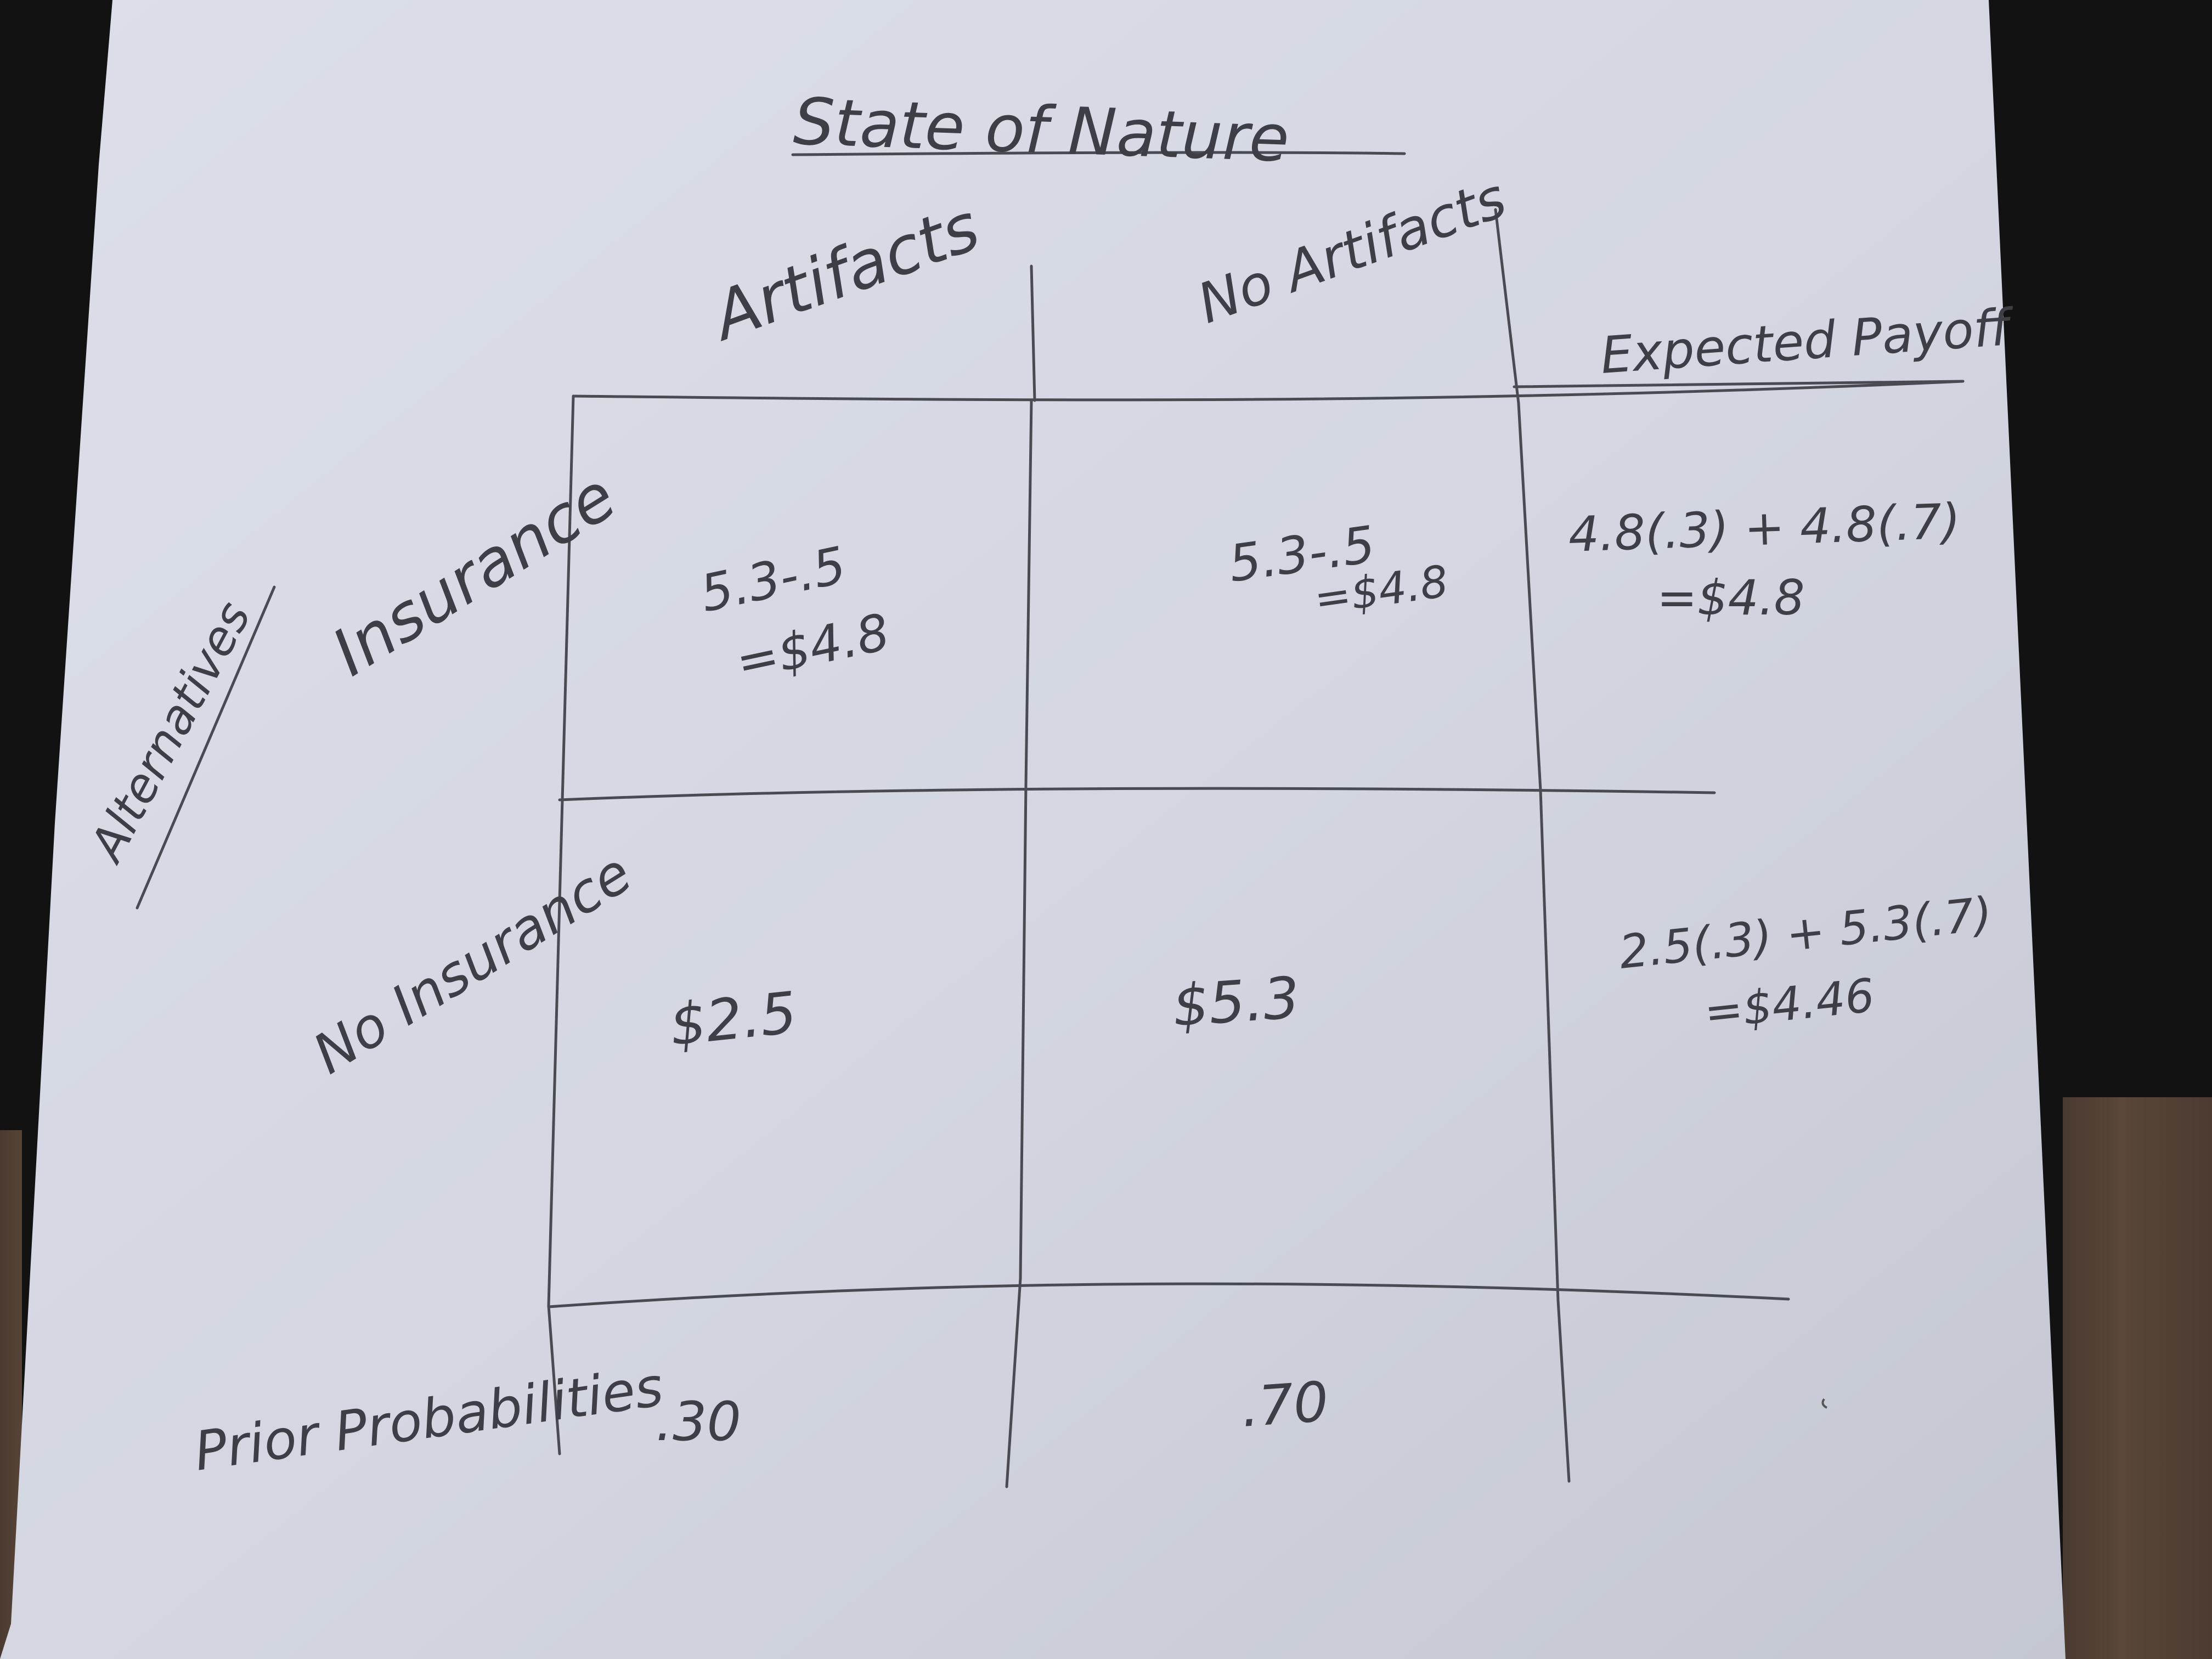  Describe the element at coordinates (2138, 1378) in the screenshot. I see `wooden-desk-edge` at that location.